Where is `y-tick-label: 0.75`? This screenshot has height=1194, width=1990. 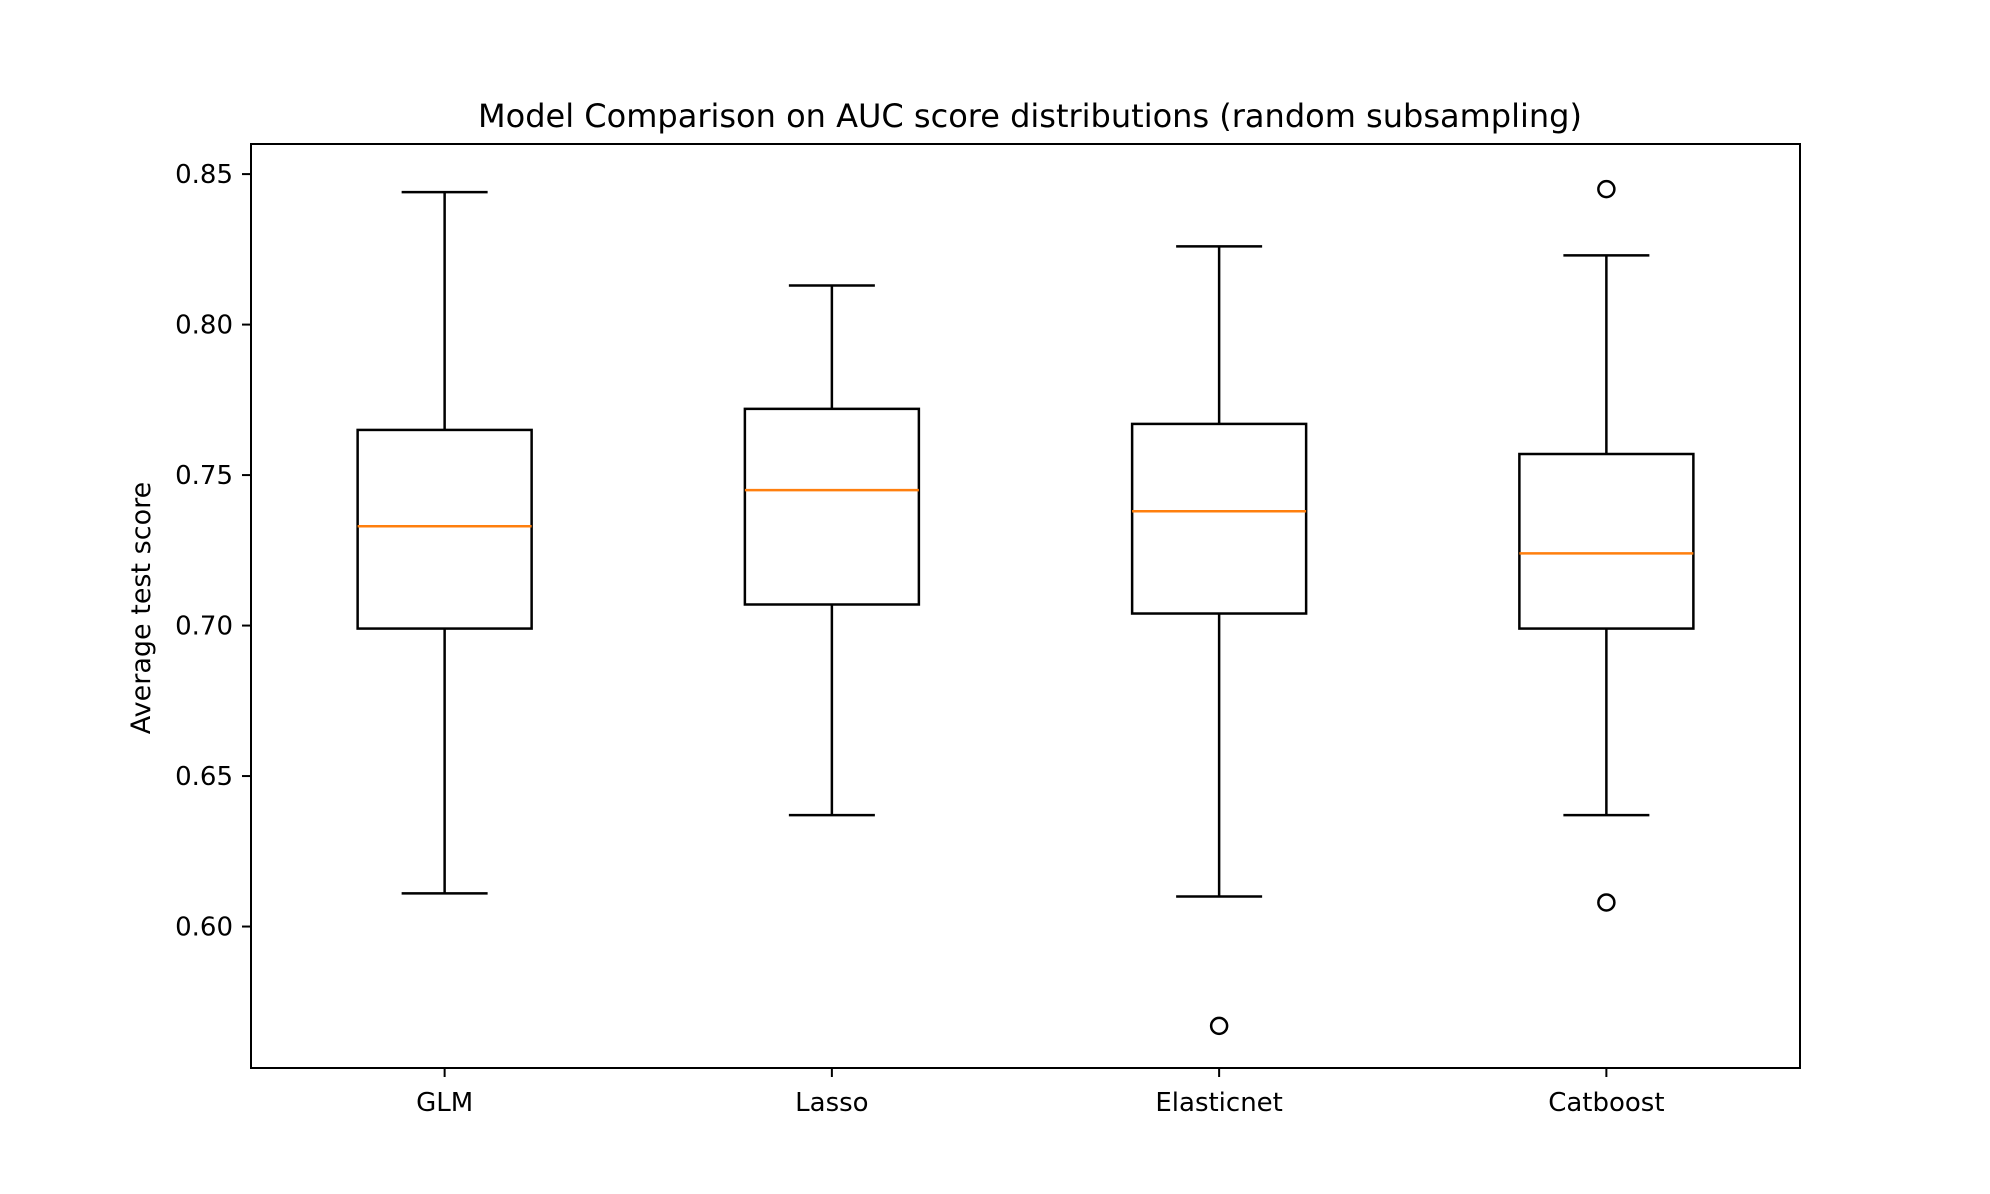
y-tick-label: 0.75 is located at coordinates (204, 476).